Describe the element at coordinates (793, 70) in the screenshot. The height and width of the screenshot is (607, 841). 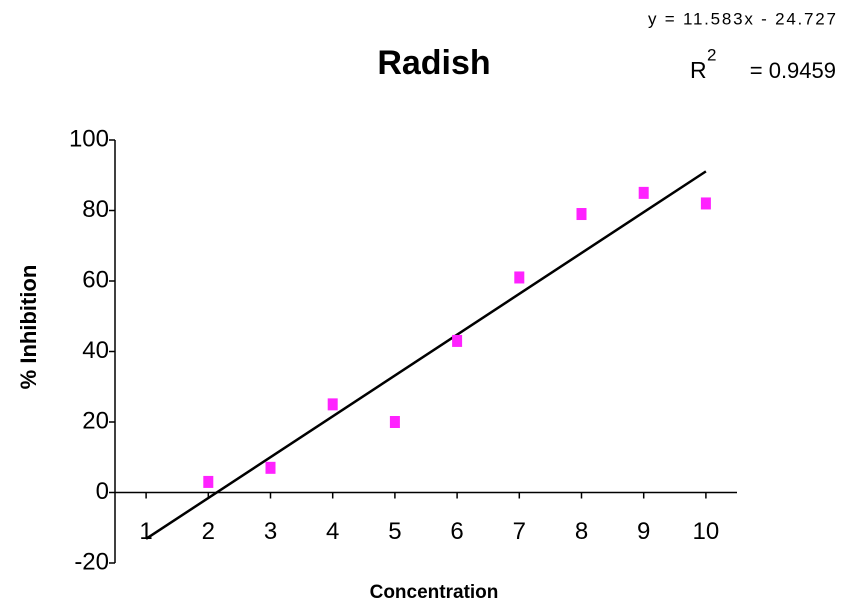
I see `r-squared: = 0.9459` at that location.